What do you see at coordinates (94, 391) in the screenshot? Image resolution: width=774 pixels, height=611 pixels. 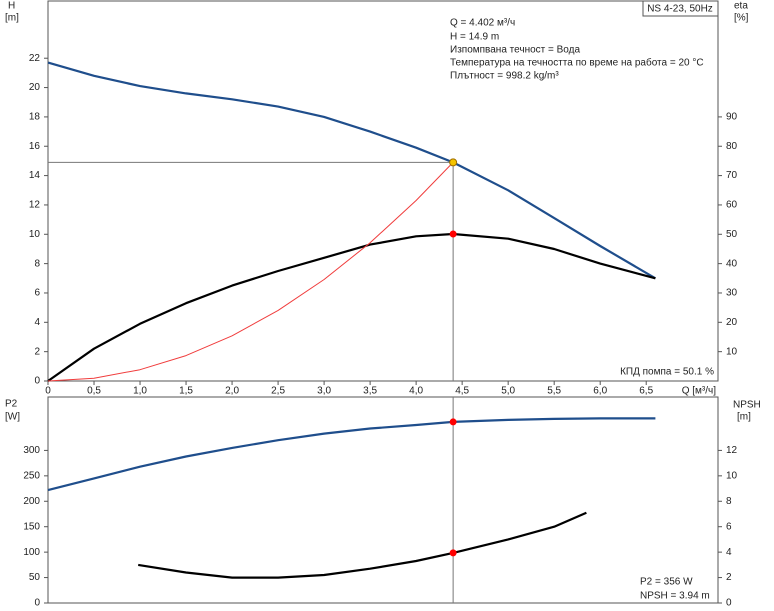 I see `x-tick-label: 0,5` at bounding box center [94, 391].